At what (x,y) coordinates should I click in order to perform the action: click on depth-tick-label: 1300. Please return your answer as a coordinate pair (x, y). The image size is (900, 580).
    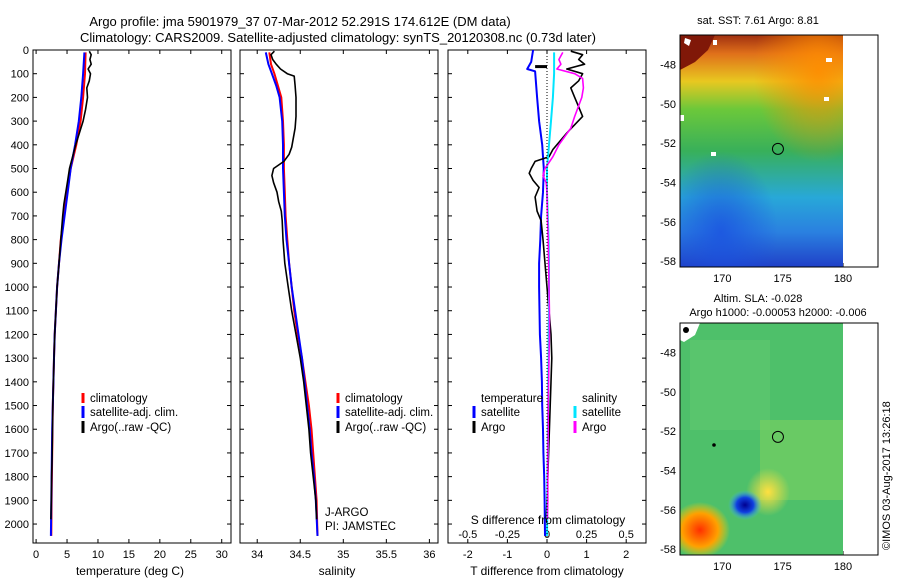
    Looking at the image, I should click on (17, 359).